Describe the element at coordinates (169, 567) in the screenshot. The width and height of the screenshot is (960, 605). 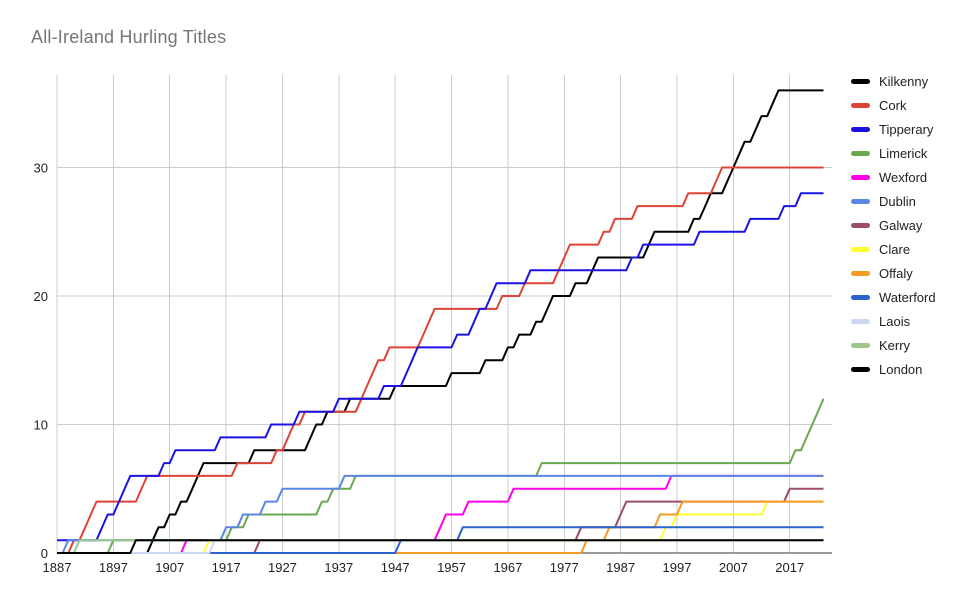
I see `x-axis-label-1907: 1907` at that location.